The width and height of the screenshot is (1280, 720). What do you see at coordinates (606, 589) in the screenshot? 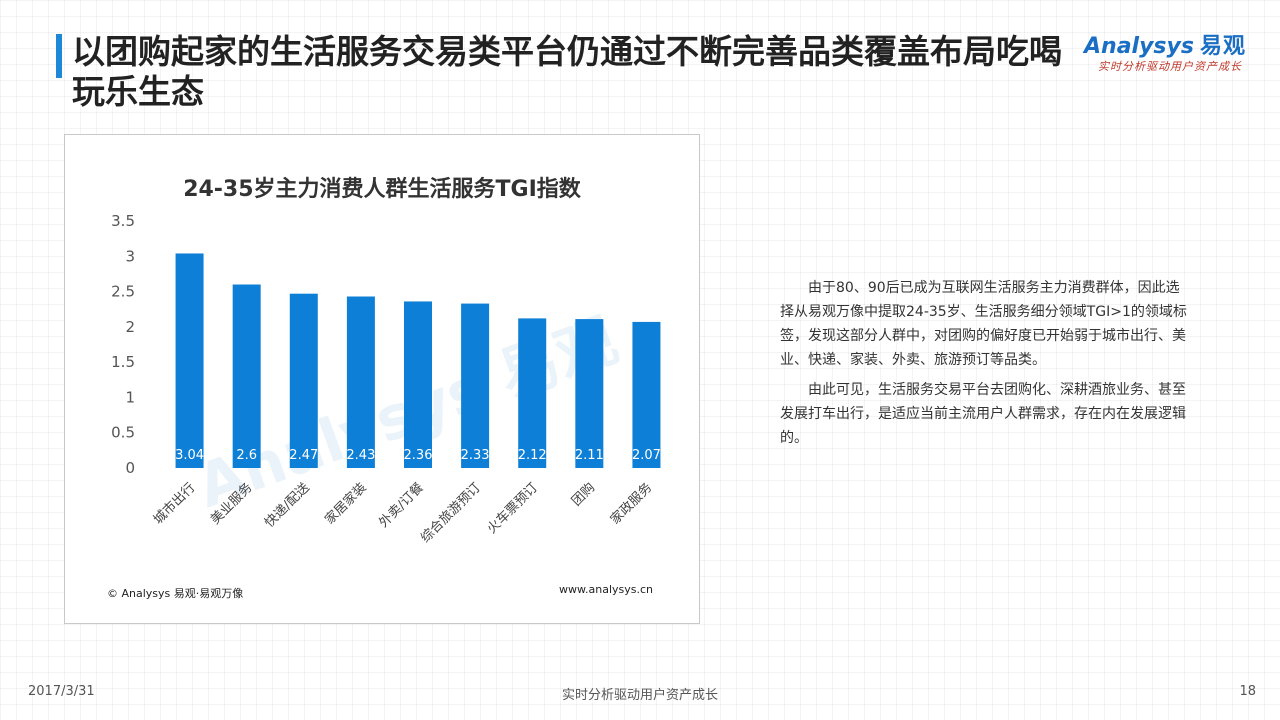
I see `chart-url: www.analysys.cn` at bounding box center [606, 589].